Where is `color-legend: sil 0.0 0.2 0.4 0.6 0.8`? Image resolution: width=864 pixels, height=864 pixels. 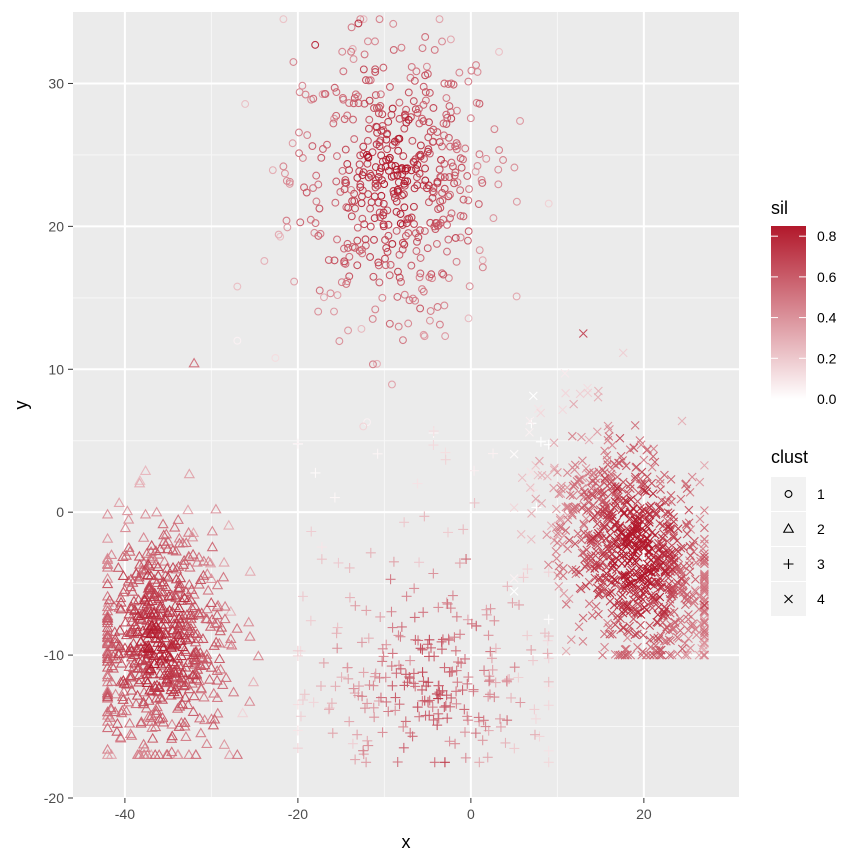
color-legend: sil 0.0 0.2 0.4 0.6 0.8 is located at coordinates (804, 302).